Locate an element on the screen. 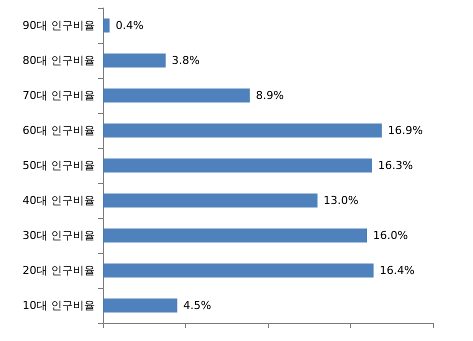 This screenshot has height=341, width=473. data-label: 8.9% is located at coordinates (270, 95).